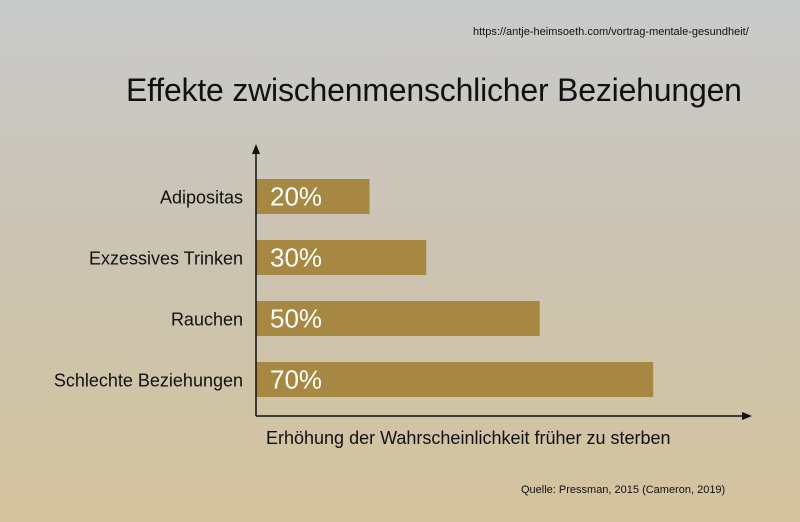 The height and width of the screenshot is (522, 800). Describe the element at coordinates (747, 416) in the screenshot. I see `x-axis-arrow-icon` at that location.